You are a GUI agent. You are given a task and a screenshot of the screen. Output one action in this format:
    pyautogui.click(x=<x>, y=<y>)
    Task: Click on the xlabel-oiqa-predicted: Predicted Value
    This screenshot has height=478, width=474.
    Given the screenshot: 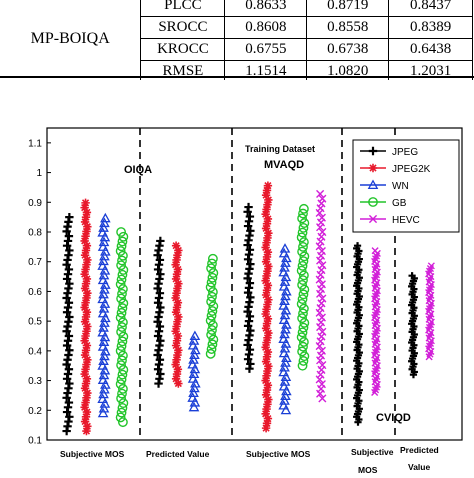 What is the action you would take?
    pyautogui.click(x=178, y=454)
    